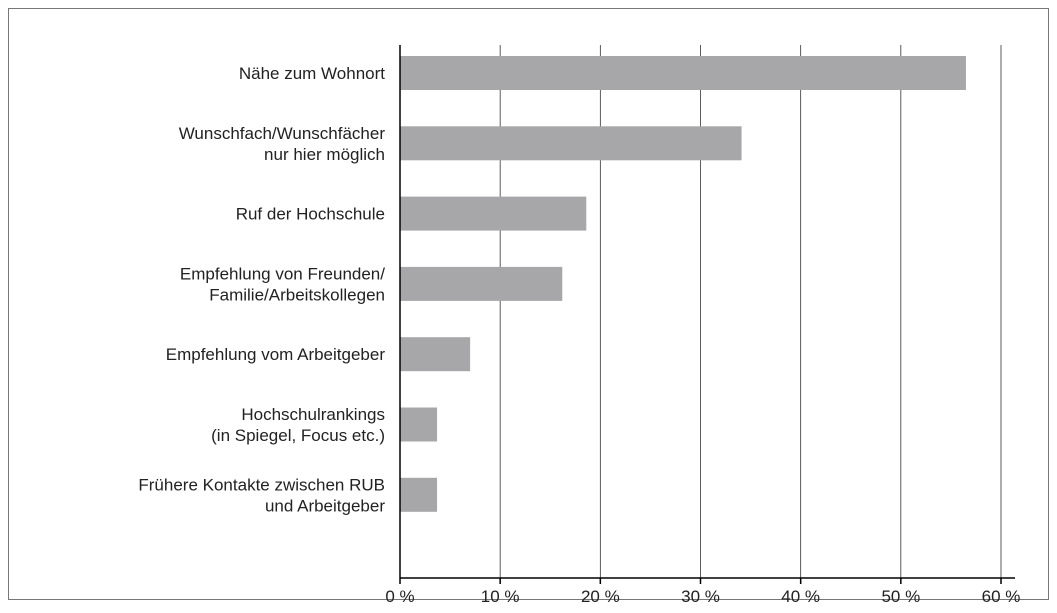 This screenshot has width=1057, height=613. What do you see at coordinates (1001, 596) in the screenshot?
I see `x-tick-label: 60 %` at bounding box center [1001, 596].